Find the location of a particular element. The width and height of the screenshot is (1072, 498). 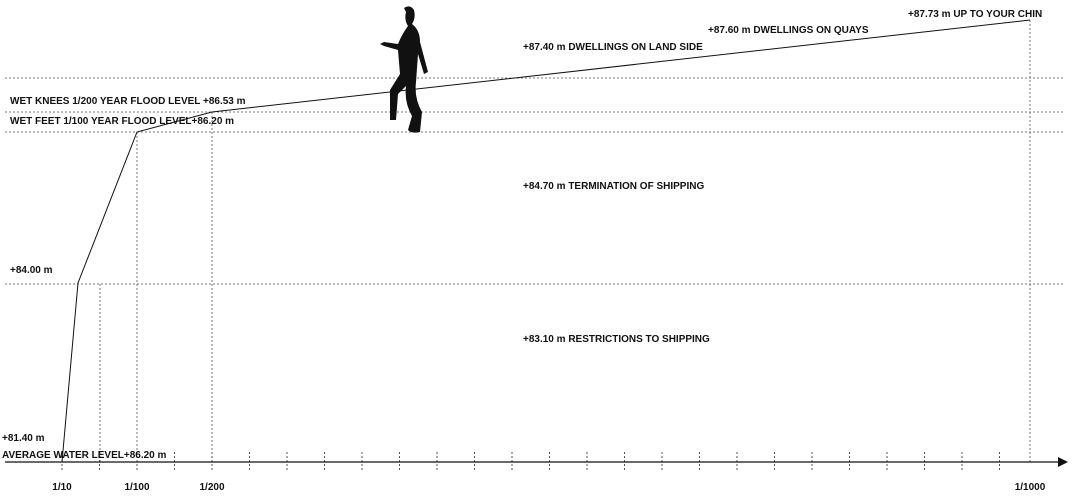

level-label: AVERAGE WATER LEVEL+86.20 m is located at coordinates (84, 455).